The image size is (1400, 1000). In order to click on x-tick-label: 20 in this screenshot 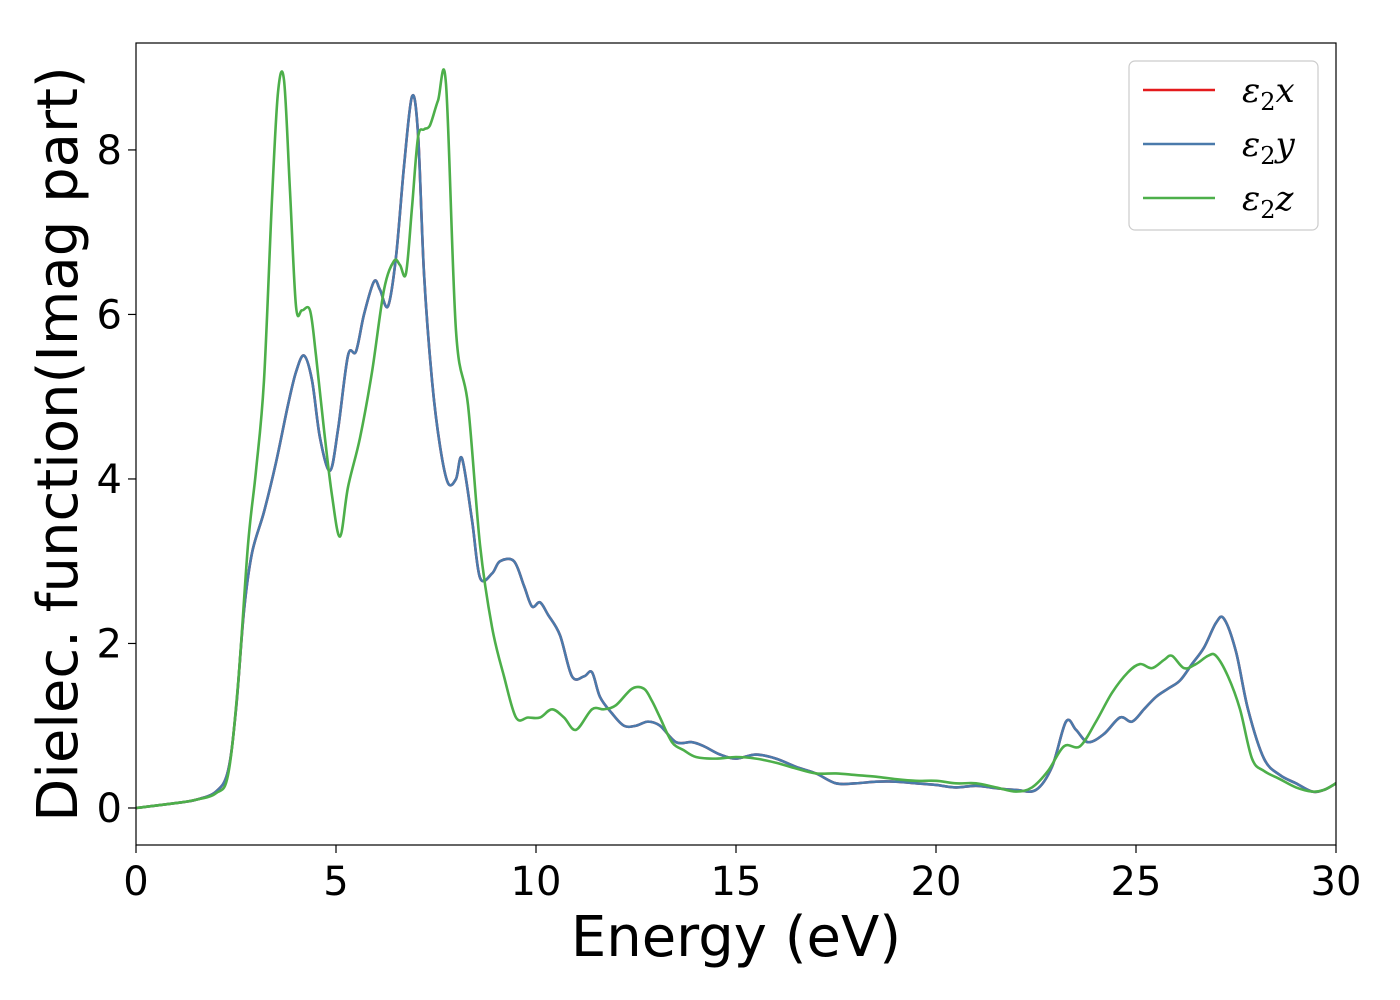, I will do `click(936, 882)`.